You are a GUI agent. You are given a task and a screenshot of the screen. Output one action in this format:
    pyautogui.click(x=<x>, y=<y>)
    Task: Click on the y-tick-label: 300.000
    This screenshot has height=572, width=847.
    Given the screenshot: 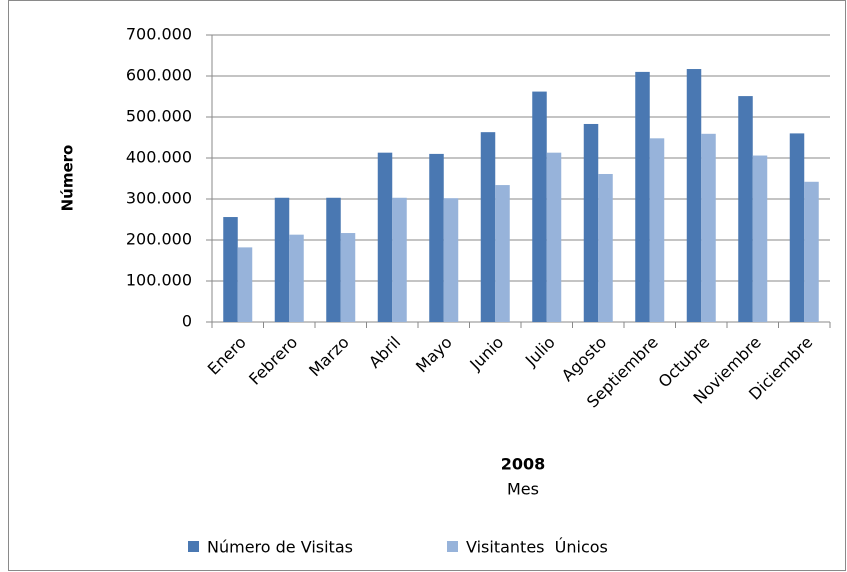 What is the action you would take?
    pyautogui.click(x=159, y=198)
    